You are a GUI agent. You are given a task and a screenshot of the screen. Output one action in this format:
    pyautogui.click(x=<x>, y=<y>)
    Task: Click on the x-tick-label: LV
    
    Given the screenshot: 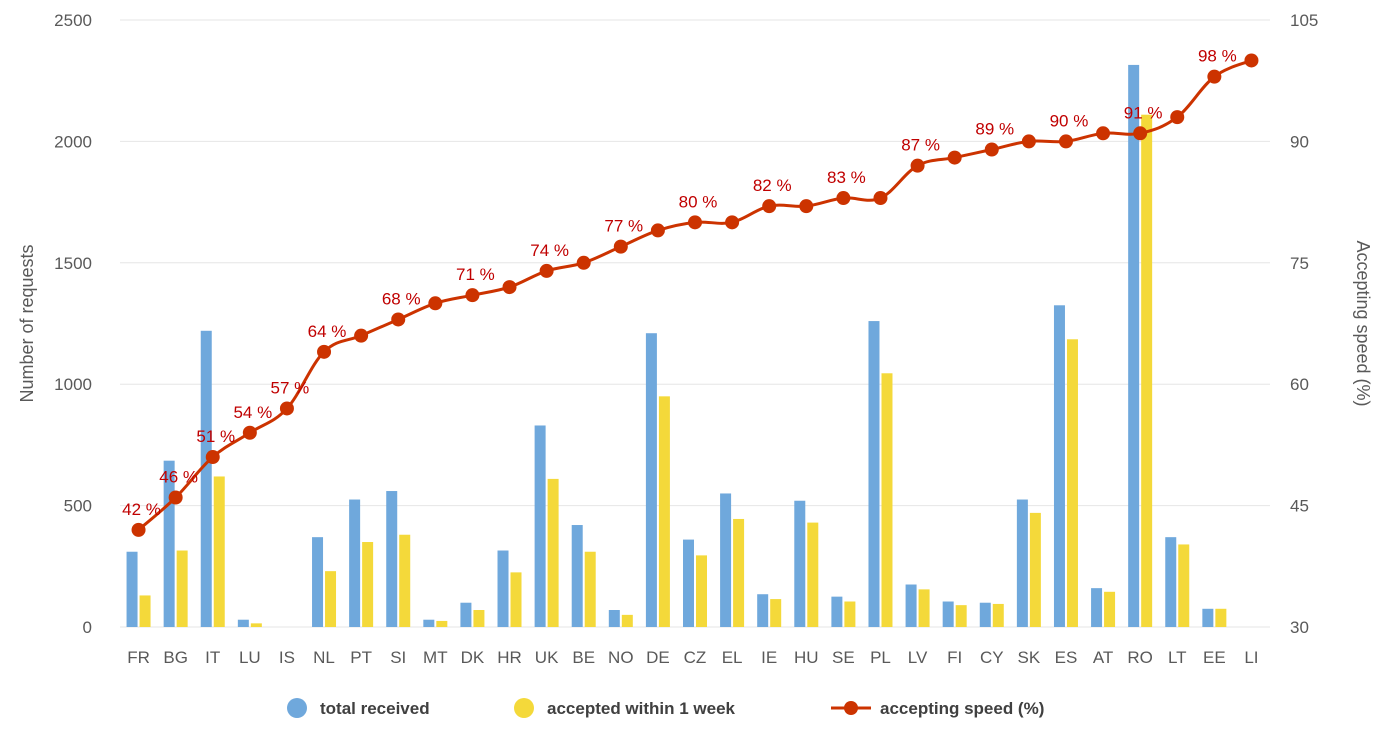 What is the action you would take?
    pyautogui.click(x=918, y=657)
    